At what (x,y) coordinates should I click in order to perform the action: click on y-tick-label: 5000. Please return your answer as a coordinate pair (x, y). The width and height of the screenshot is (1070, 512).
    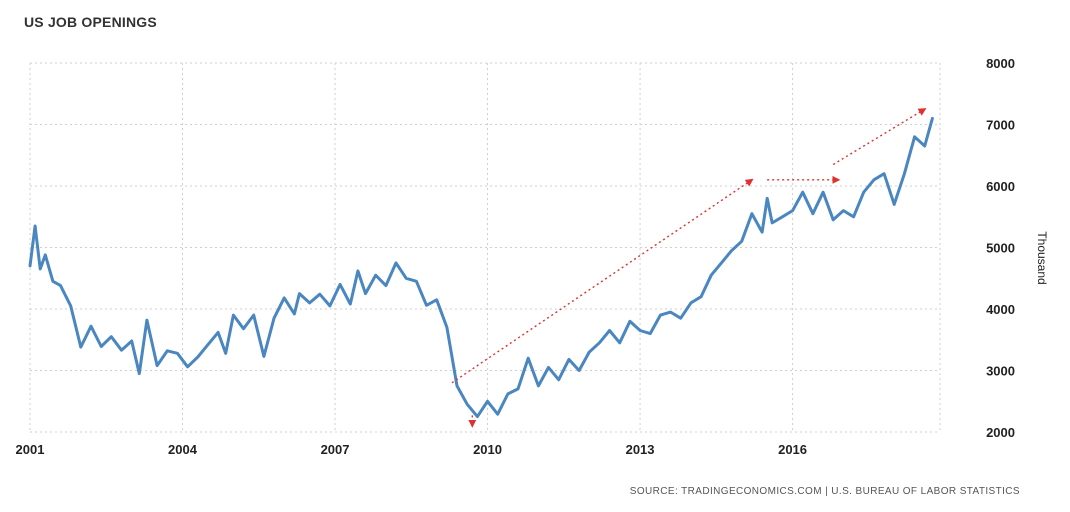
    Looking at the image, I should click on (1000, 248).